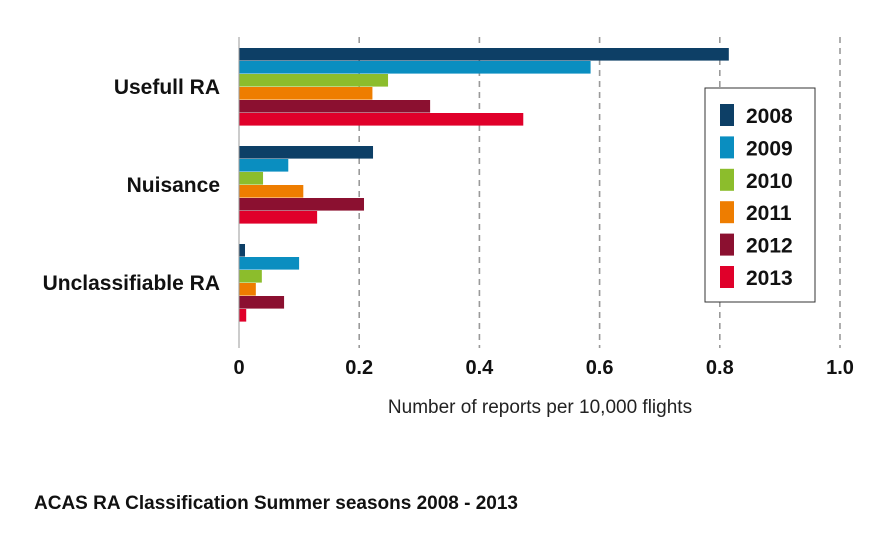 The width and height of the screenshot is (883, 534). Describe the element at coordinates (769, 246) in the screenshot. I see `legend-label: 2012` at that location.